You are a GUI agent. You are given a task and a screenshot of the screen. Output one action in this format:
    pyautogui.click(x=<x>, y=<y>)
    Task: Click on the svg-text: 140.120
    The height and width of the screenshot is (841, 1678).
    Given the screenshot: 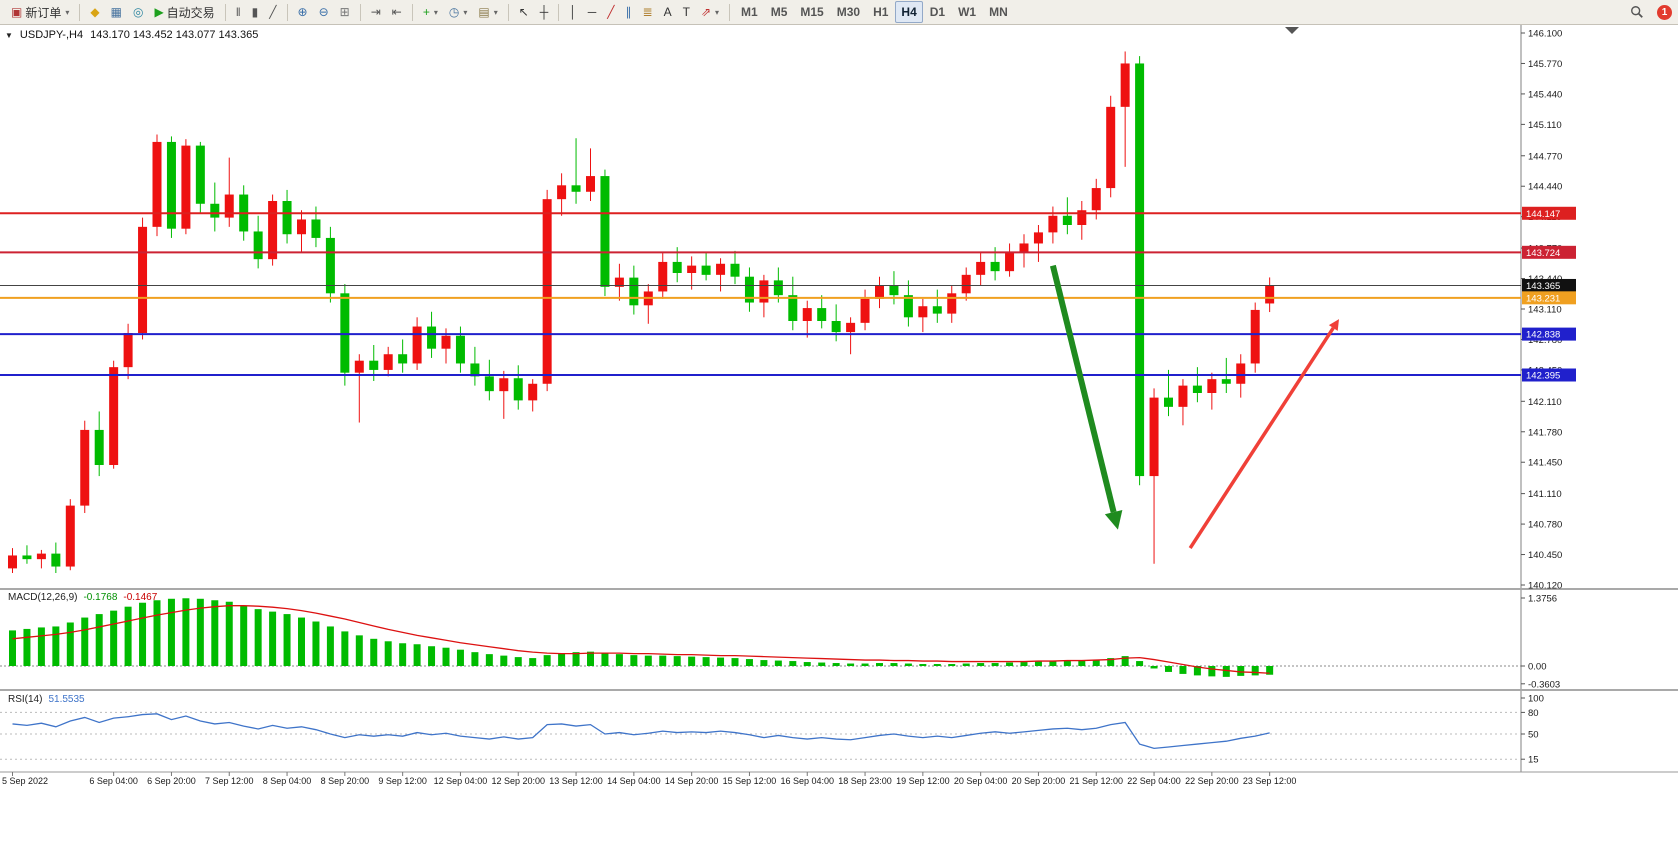 What is the action you would take?
    pyautogui.click(x=1545, y=586)
    